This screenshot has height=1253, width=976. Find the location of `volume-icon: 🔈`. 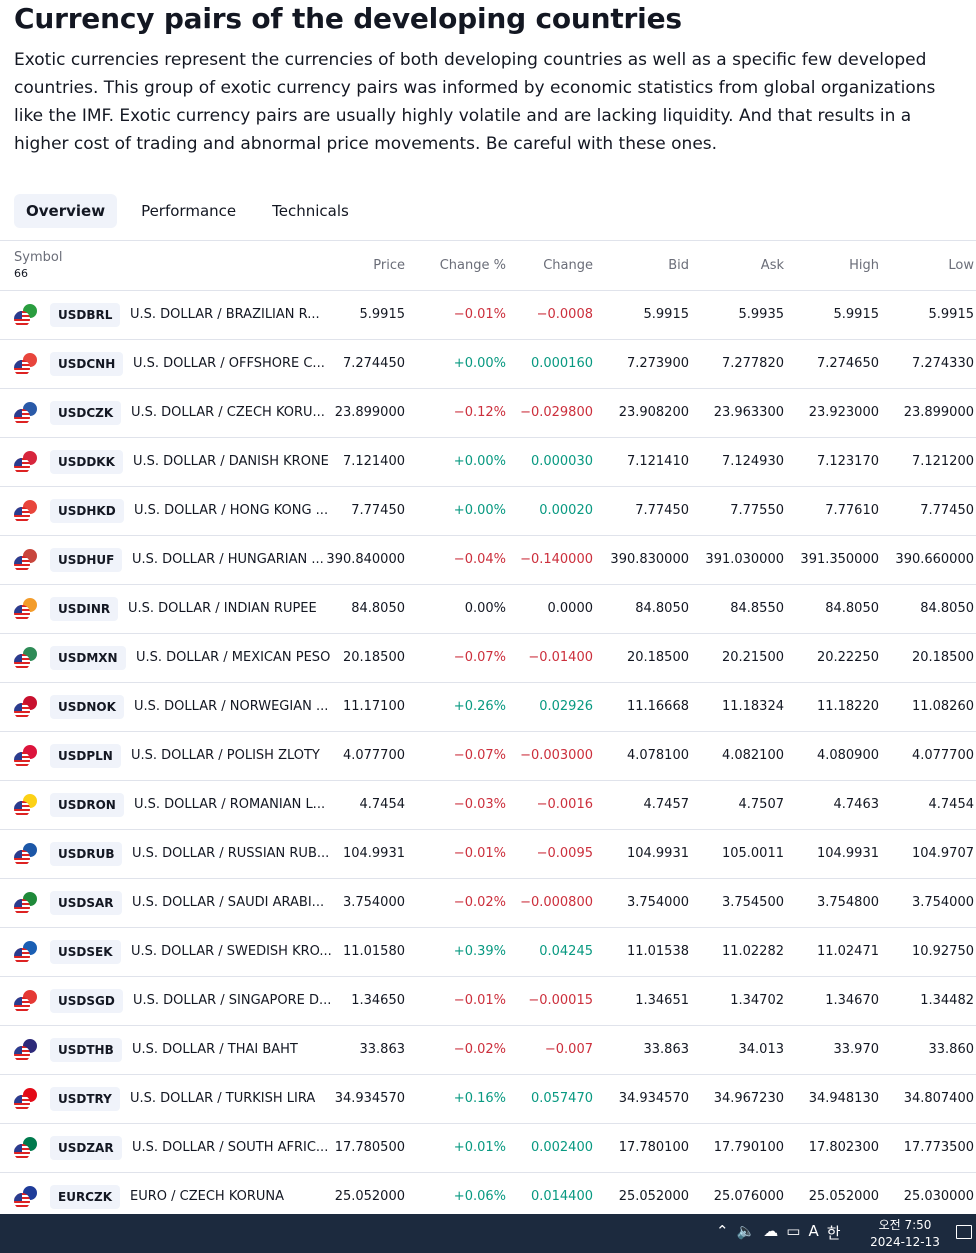

volume-icon: 🔈 is located at coordinates (746, 1231).